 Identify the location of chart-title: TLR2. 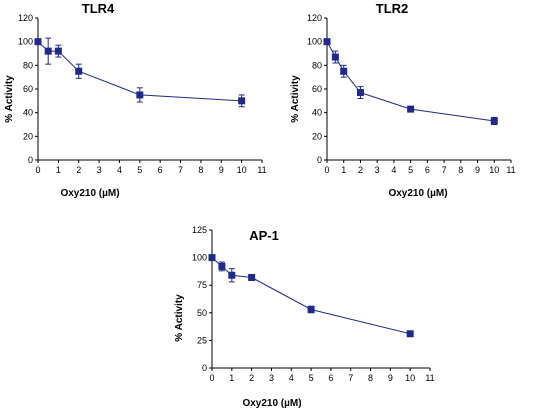
(392, 8).